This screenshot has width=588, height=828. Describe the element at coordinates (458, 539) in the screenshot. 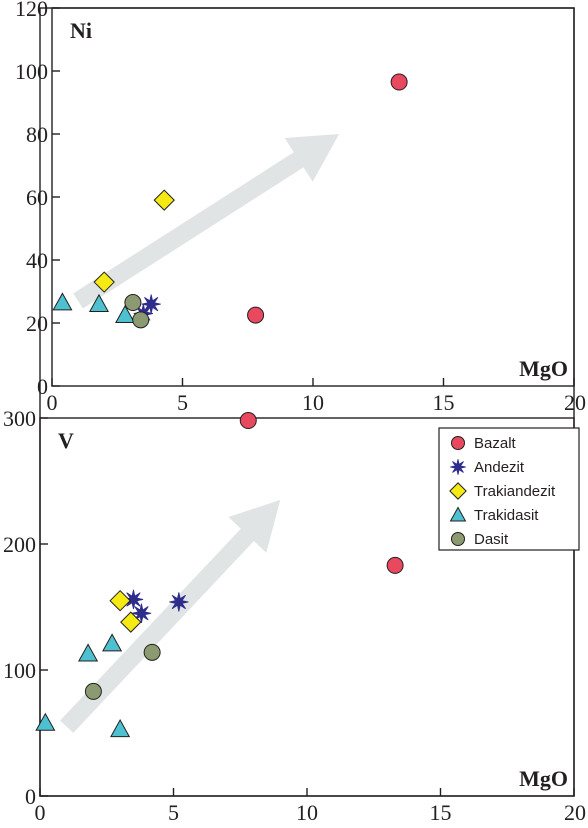

I see `legend-marker-dasit` at that location.